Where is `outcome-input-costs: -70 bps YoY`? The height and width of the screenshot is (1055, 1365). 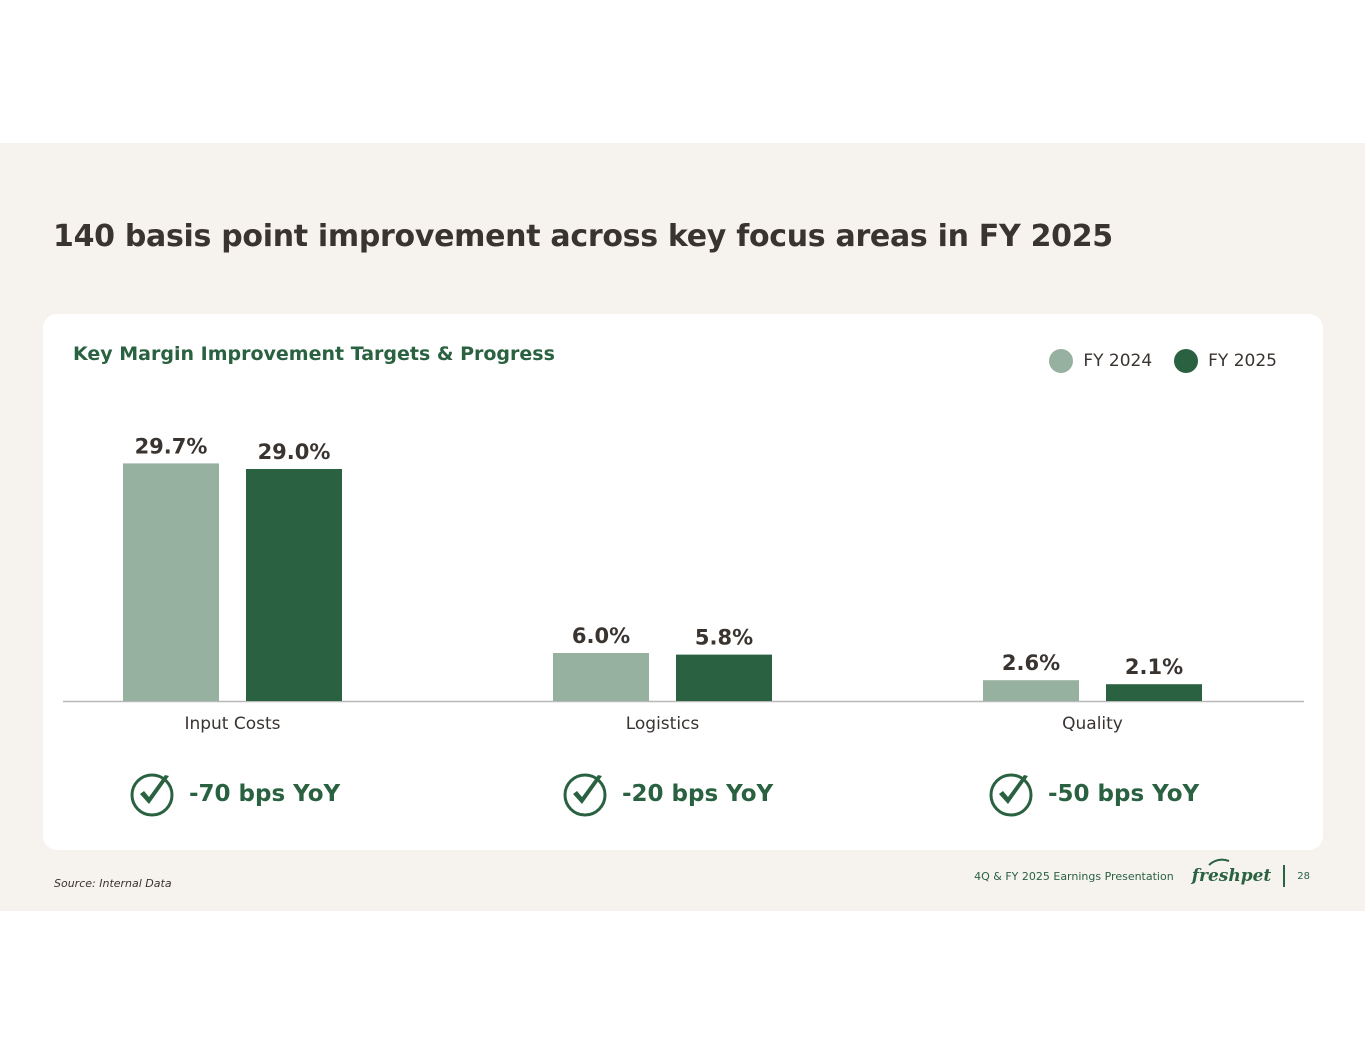 outcome-input-costs: -70 bps YoY is located at coordinates (234, 794).